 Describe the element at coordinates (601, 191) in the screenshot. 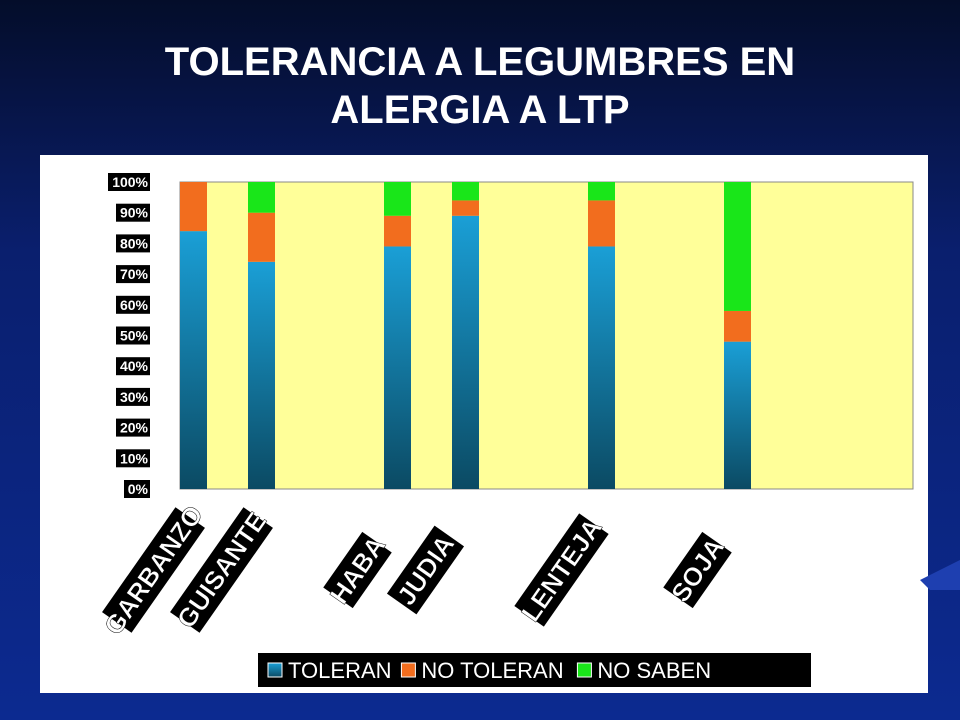

I see `bar-no-saben-lenteja` at that location.